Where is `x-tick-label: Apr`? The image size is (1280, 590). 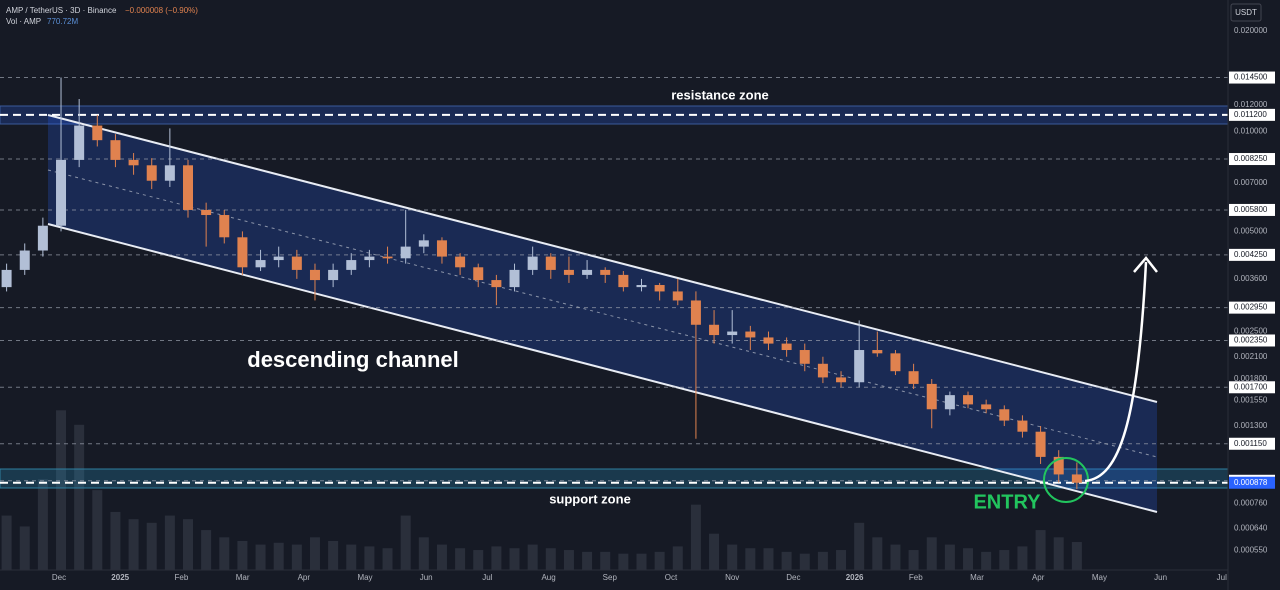
x-tick-label: Apr is located at coordinates (304, 577).